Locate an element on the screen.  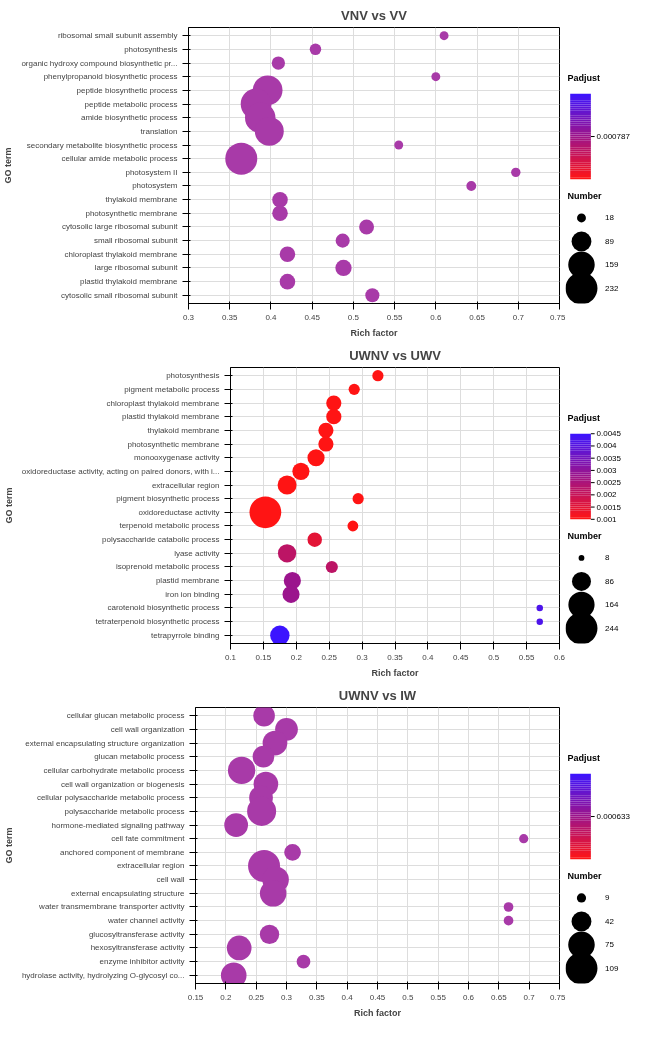
legend-label: 18 is located at coordinates (609, 218).